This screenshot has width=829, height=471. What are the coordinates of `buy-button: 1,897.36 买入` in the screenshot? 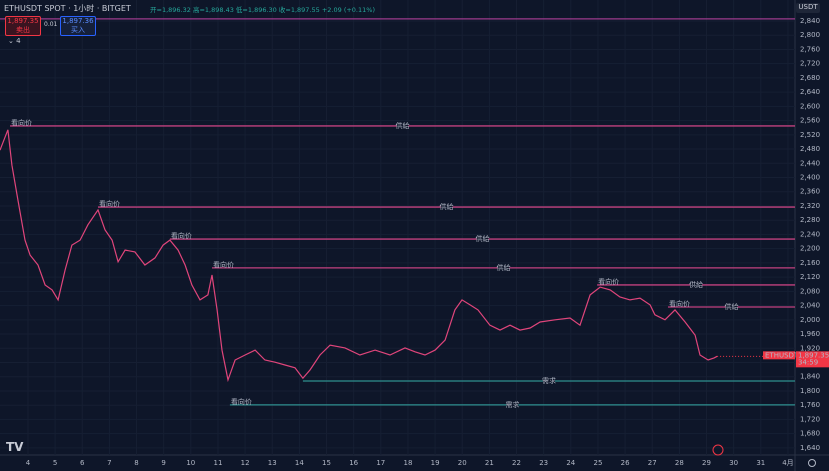 It's located at (78, 26).